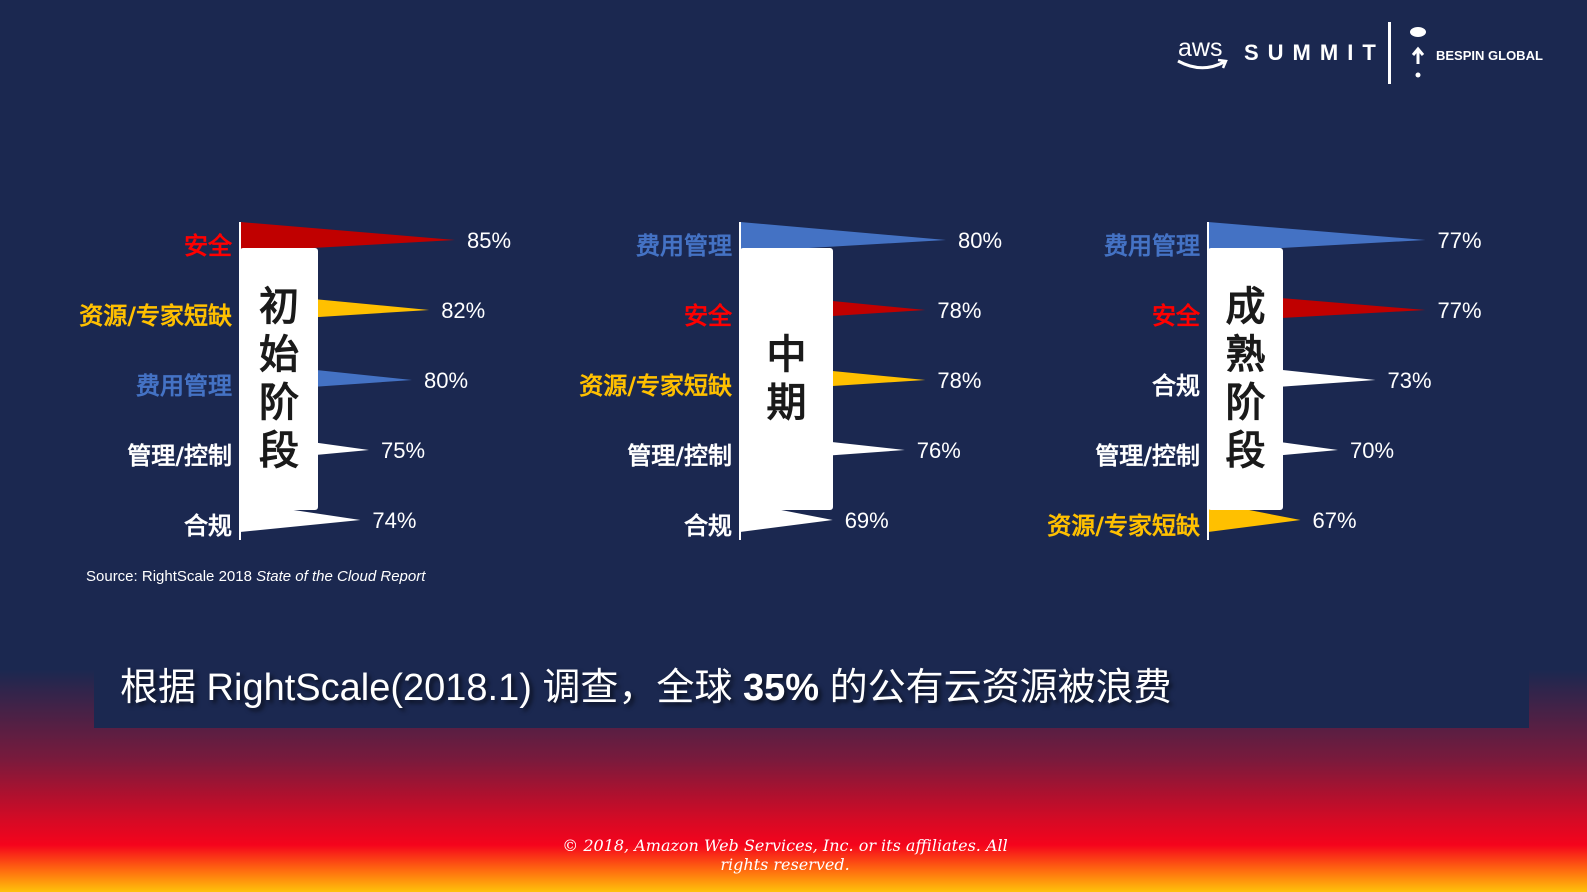 This screenshot has width=1587, height=892. Describe the element at coordinates (1389, 53) in the screenshot. I see `logo-divider` at that location.